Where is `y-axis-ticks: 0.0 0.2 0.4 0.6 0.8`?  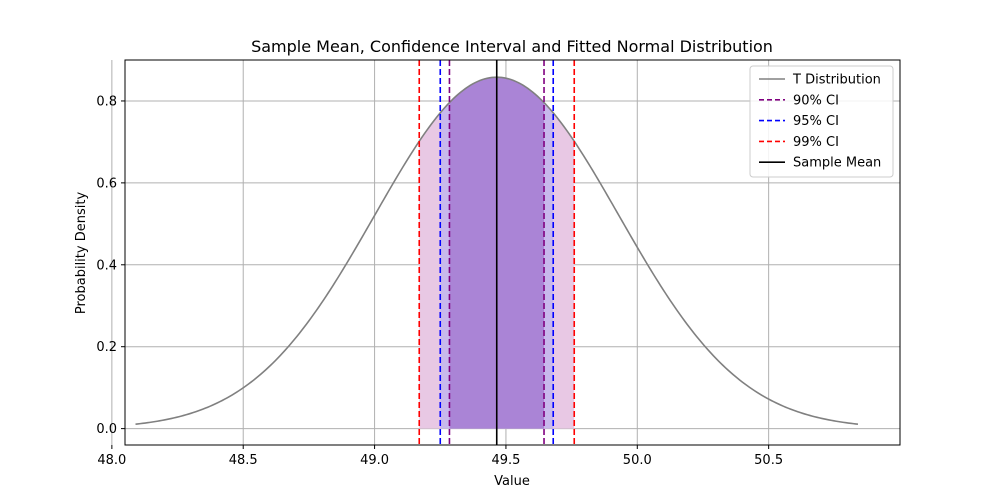 y-axis-ticks: 0.0 0.2 0.4 0.6 0.8 is located at coordinates (110, 265).